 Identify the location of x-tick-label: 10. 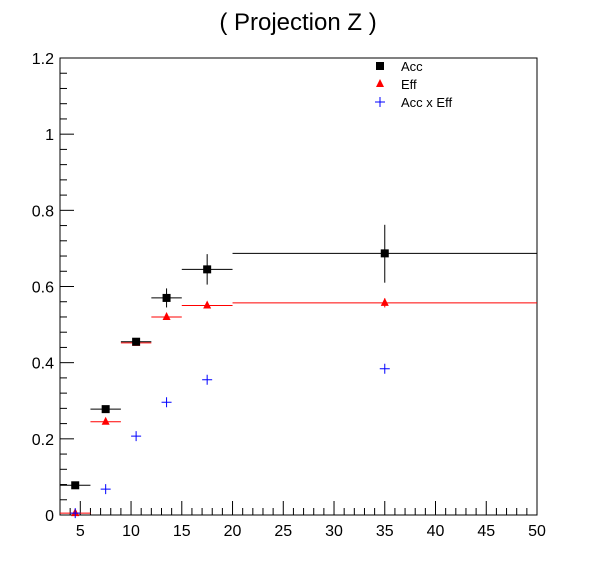
(131, 531).